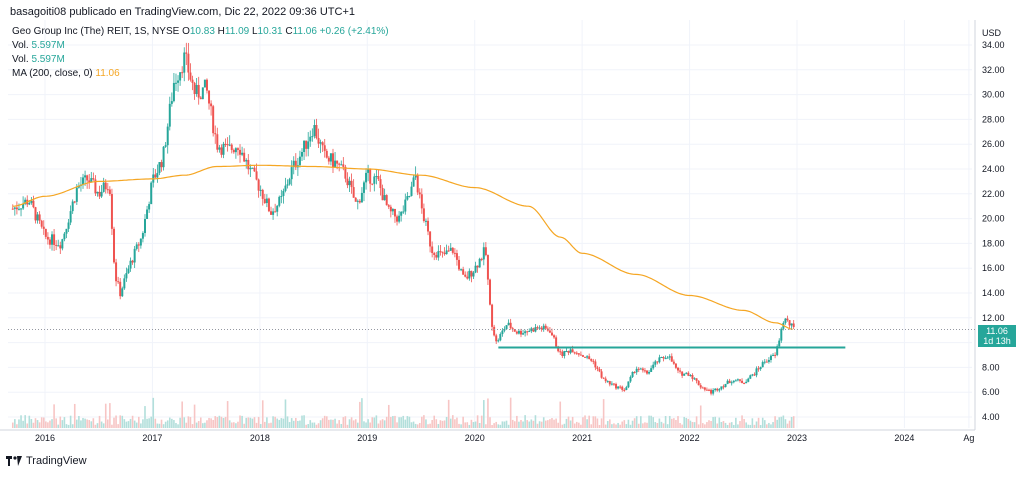  Describe the element at coordinates (993, 45) in the screenshot. I see `y-tick-label: 34.00` at that location.